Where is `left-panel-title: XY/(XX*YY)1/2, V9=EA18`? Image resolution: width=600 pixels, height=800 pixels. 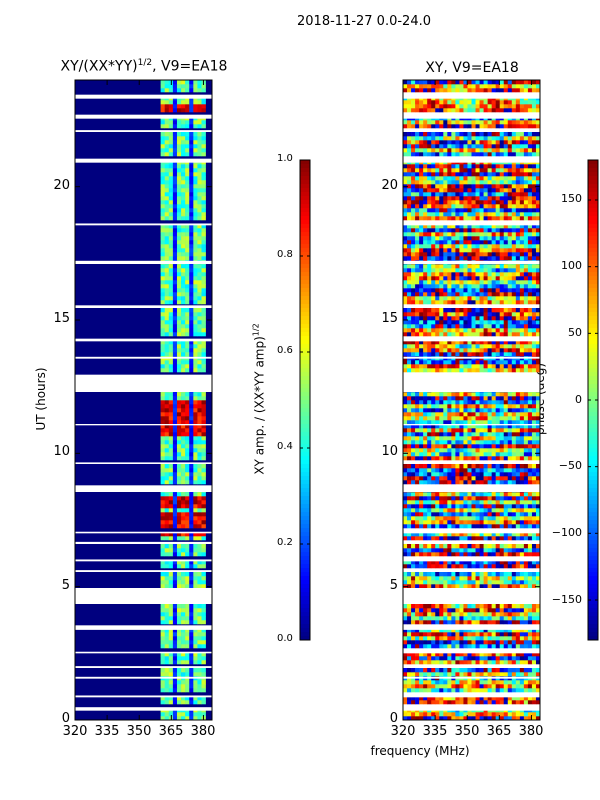
left-panel-title: XY/(XX*YY)1/2, V9=EA18 is located at coordinates (144, 66).